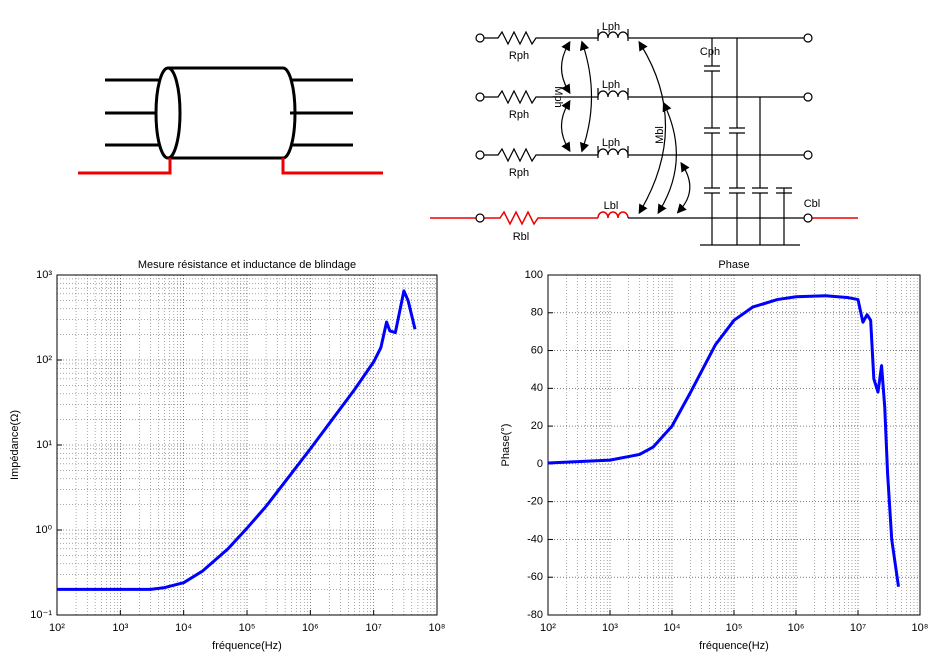  Describe the element at coordinates (537, 350) in the screenshot. I see `y-tick-label: 60` at that location.